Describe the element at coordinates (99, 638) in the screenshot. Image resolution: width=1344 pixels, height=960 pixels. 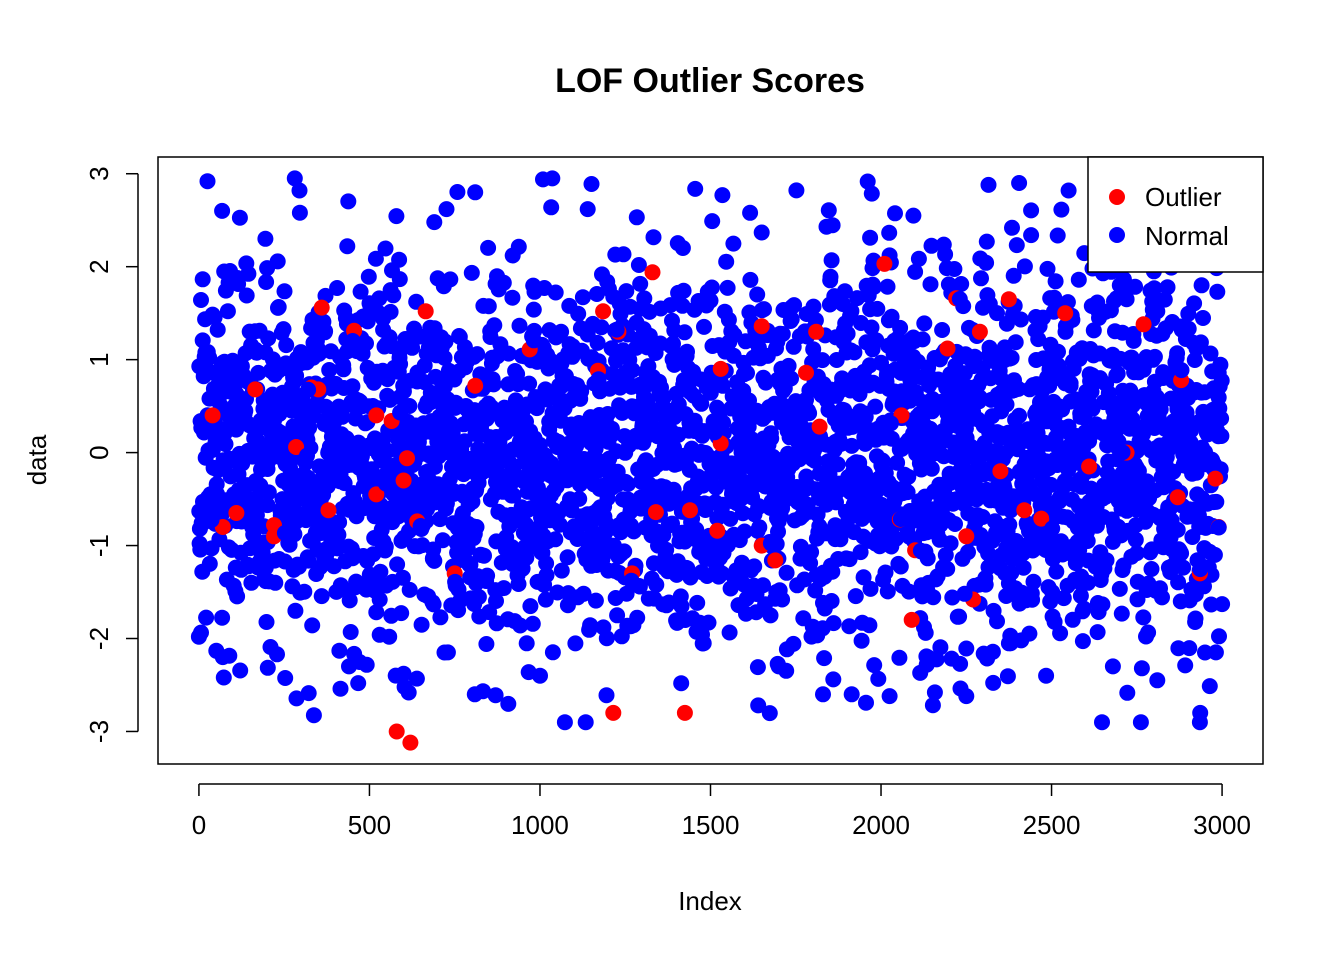
I see `y-tick-label: -2` at that location.